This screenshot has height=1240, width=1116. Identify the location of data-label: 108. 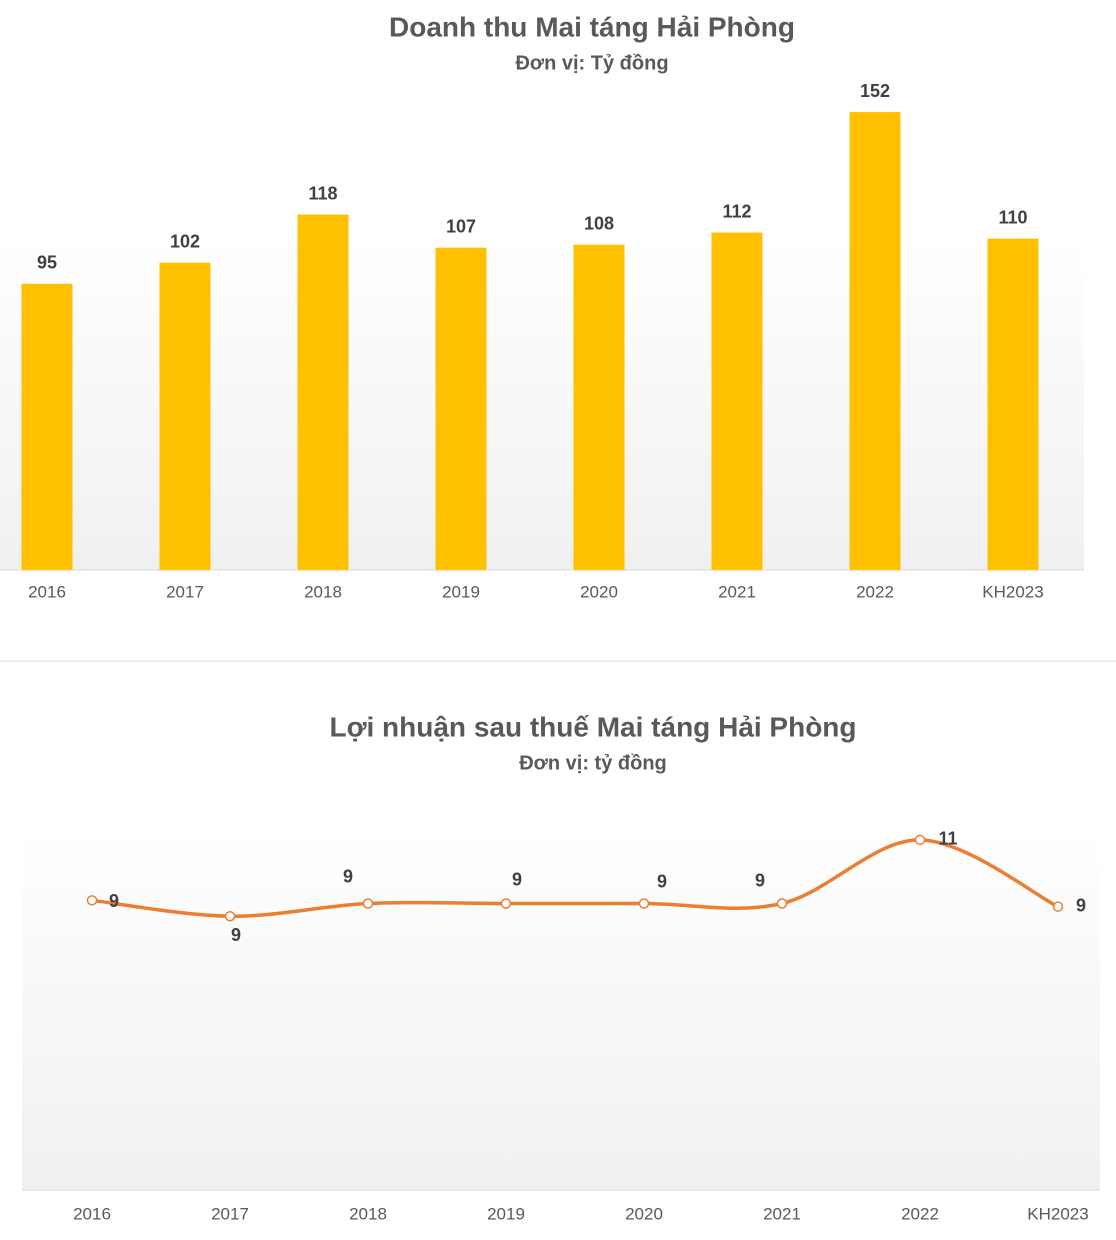
(599, 223).